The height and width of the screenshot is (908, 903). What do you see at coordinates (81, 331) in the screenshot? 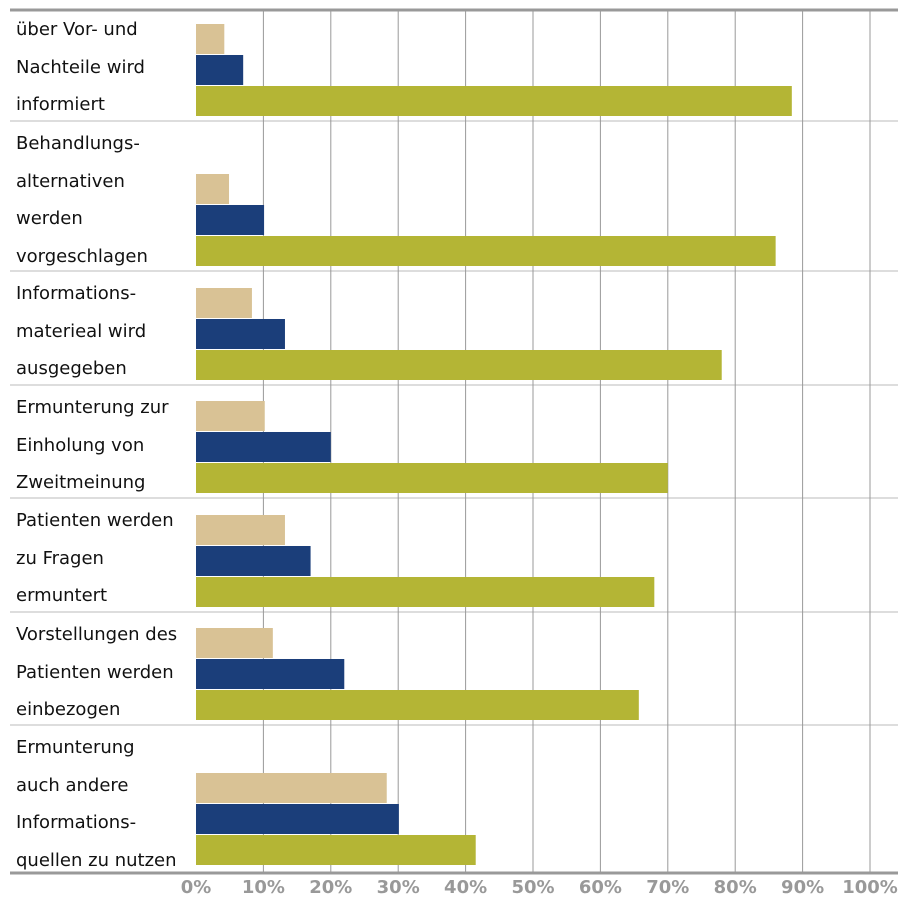
I see `category-label: Informations- materieal wird ausgegeben` at bounding box center [81, 331].